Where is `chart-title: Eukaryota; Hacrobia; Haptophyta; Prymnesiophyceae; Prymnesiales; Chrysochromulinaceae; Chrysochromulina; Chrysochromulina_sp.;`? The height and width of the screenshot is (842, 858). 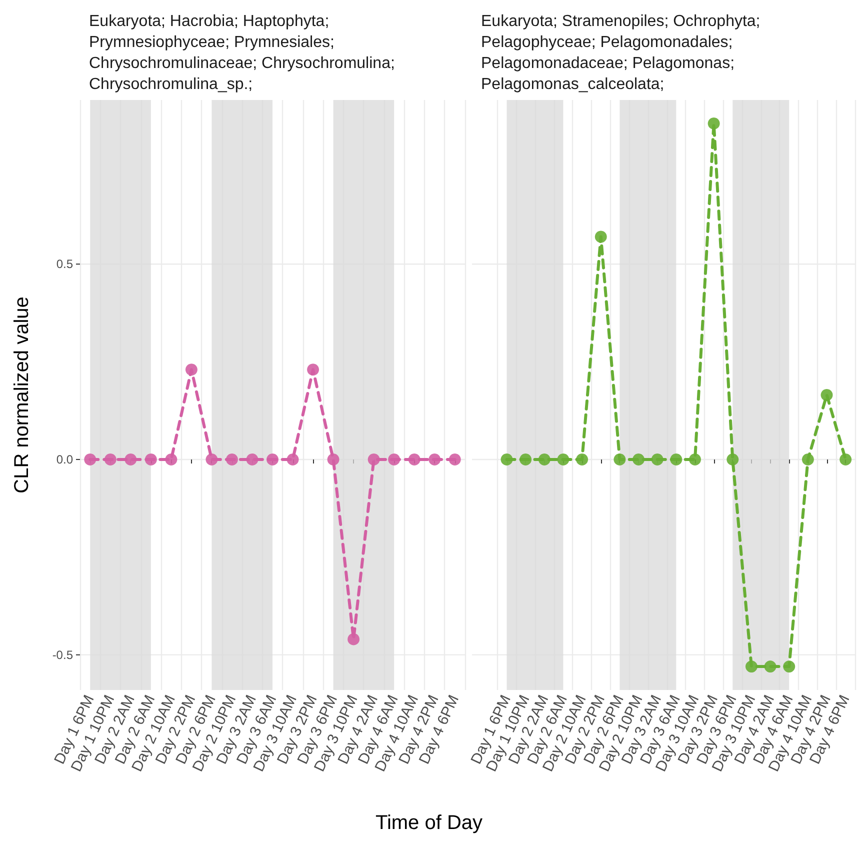
chart-title: Eukaryota; Hacrobia; Haptophyta; Prymnesiophyceae; Prymnesiales; Chrysochromulinaceae; Chrysochromulina; Chrysochromulina_sp.; is located at coordinates (244, 53).